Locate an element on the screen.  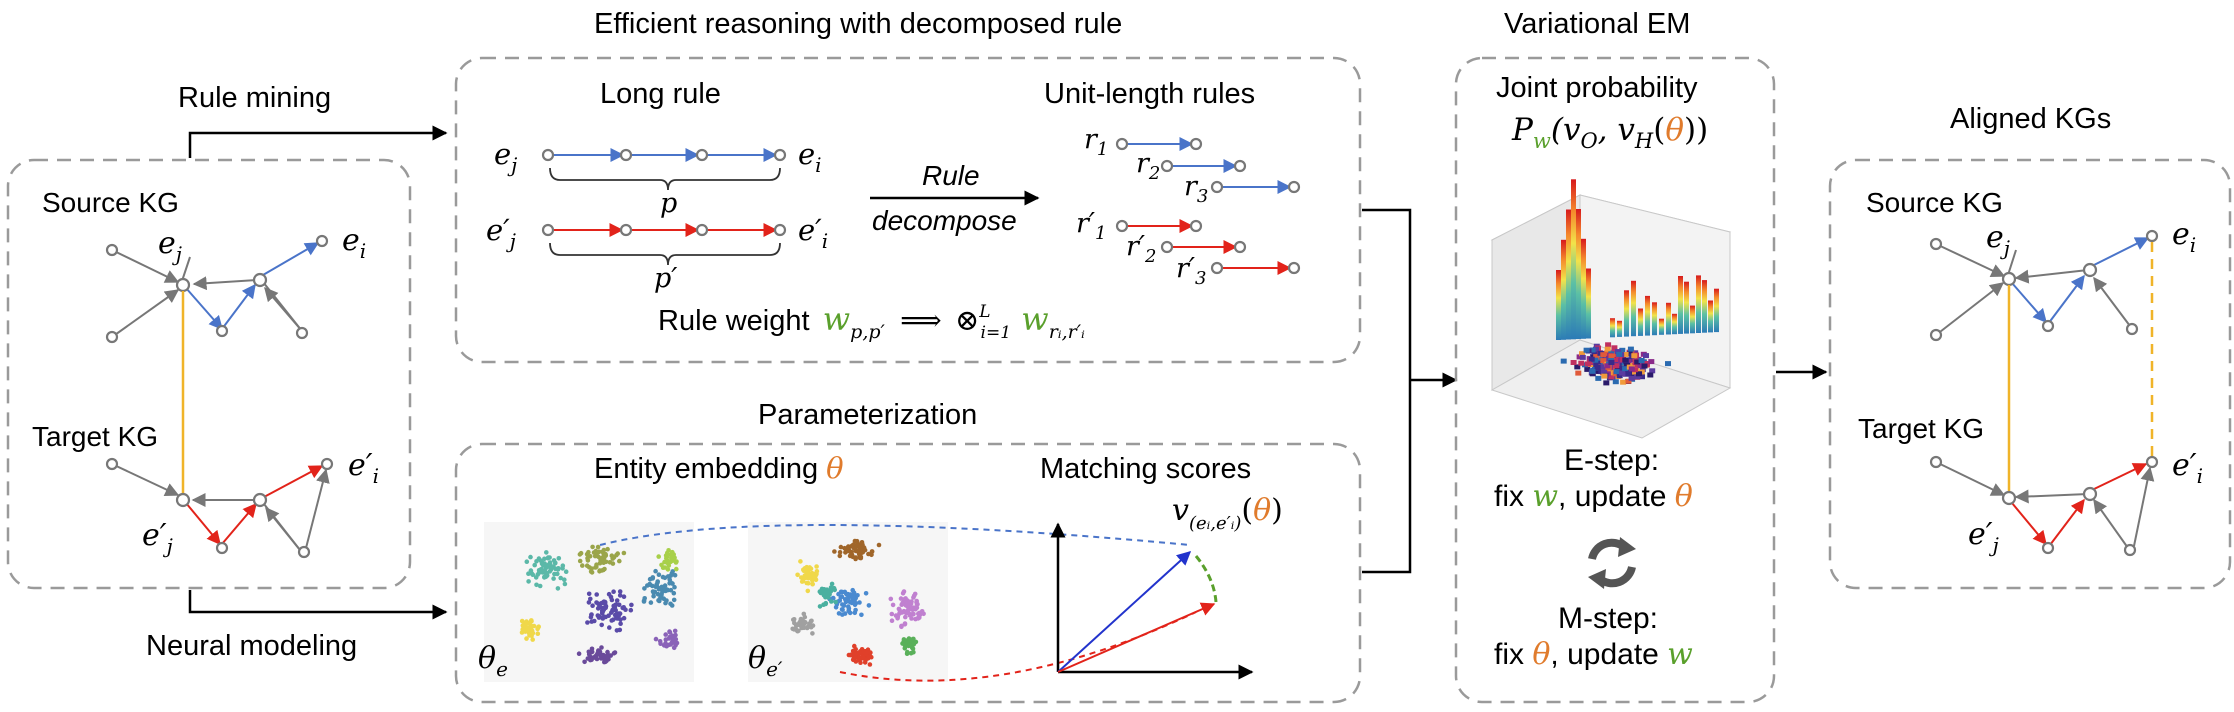
aligned-ei-label: ei is located at coordinates (2184, 237).